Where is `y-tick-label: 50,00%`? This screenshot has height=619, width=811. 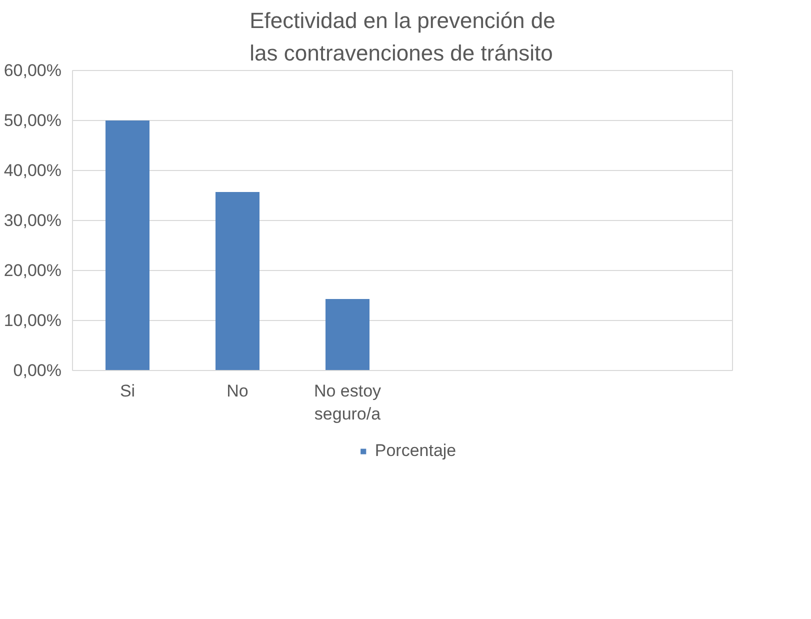
y-tick-label: 50,00% is located at coordinates (33, 120).